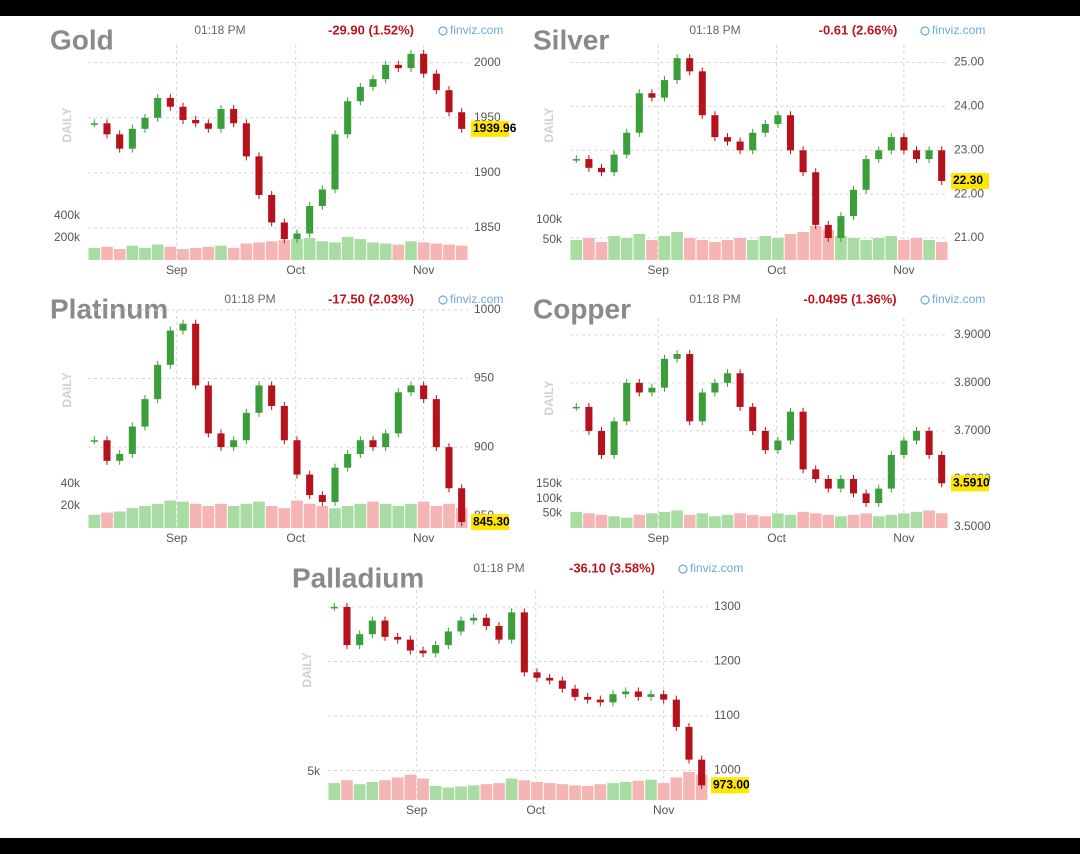  I want to click on volume-tick-label: 50k, so click(553, 239).